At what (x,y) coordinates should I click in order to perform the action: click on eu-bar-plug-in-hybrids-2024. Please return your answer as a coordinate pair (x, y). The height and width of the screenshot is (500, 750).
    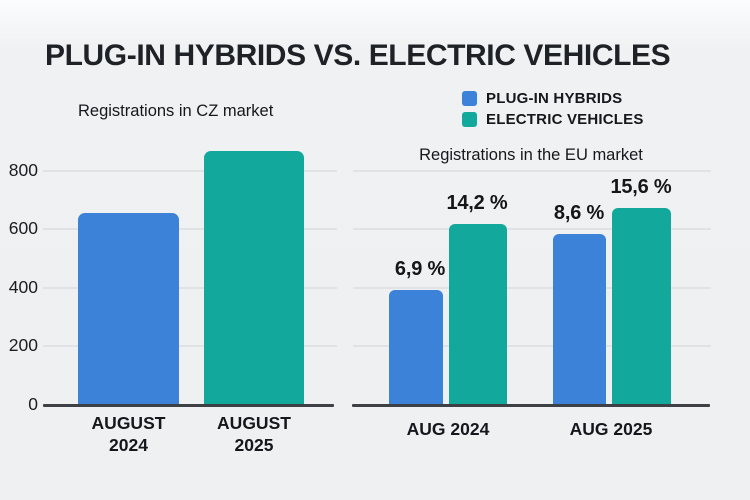
    Looking at the image, I should click on (416, 347).